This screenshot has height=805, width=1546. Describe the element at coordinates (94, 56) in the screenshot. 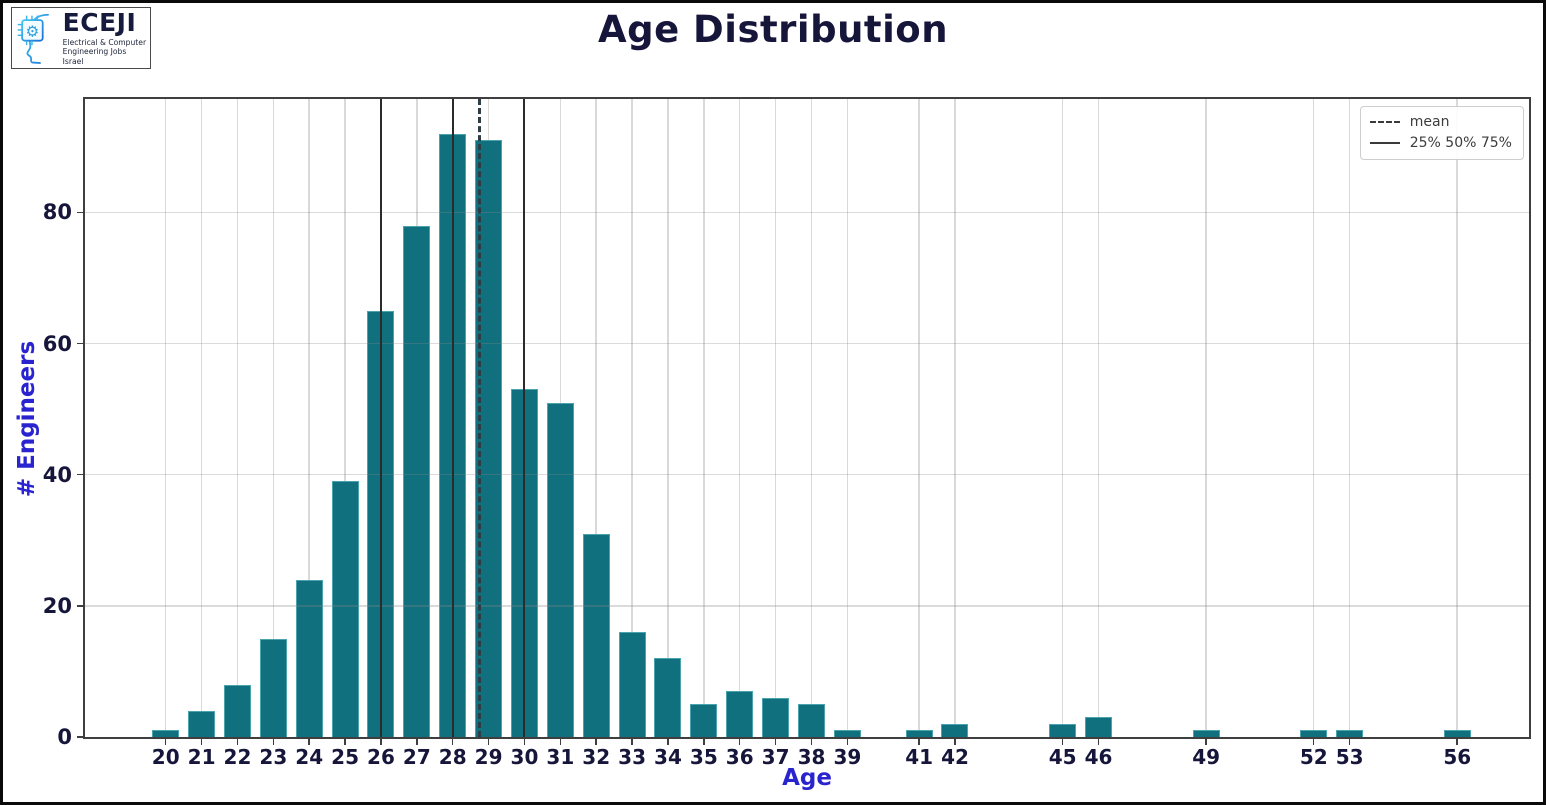

I see `logo-subtitle-line2: Engineering Jobs Israel` at that location.